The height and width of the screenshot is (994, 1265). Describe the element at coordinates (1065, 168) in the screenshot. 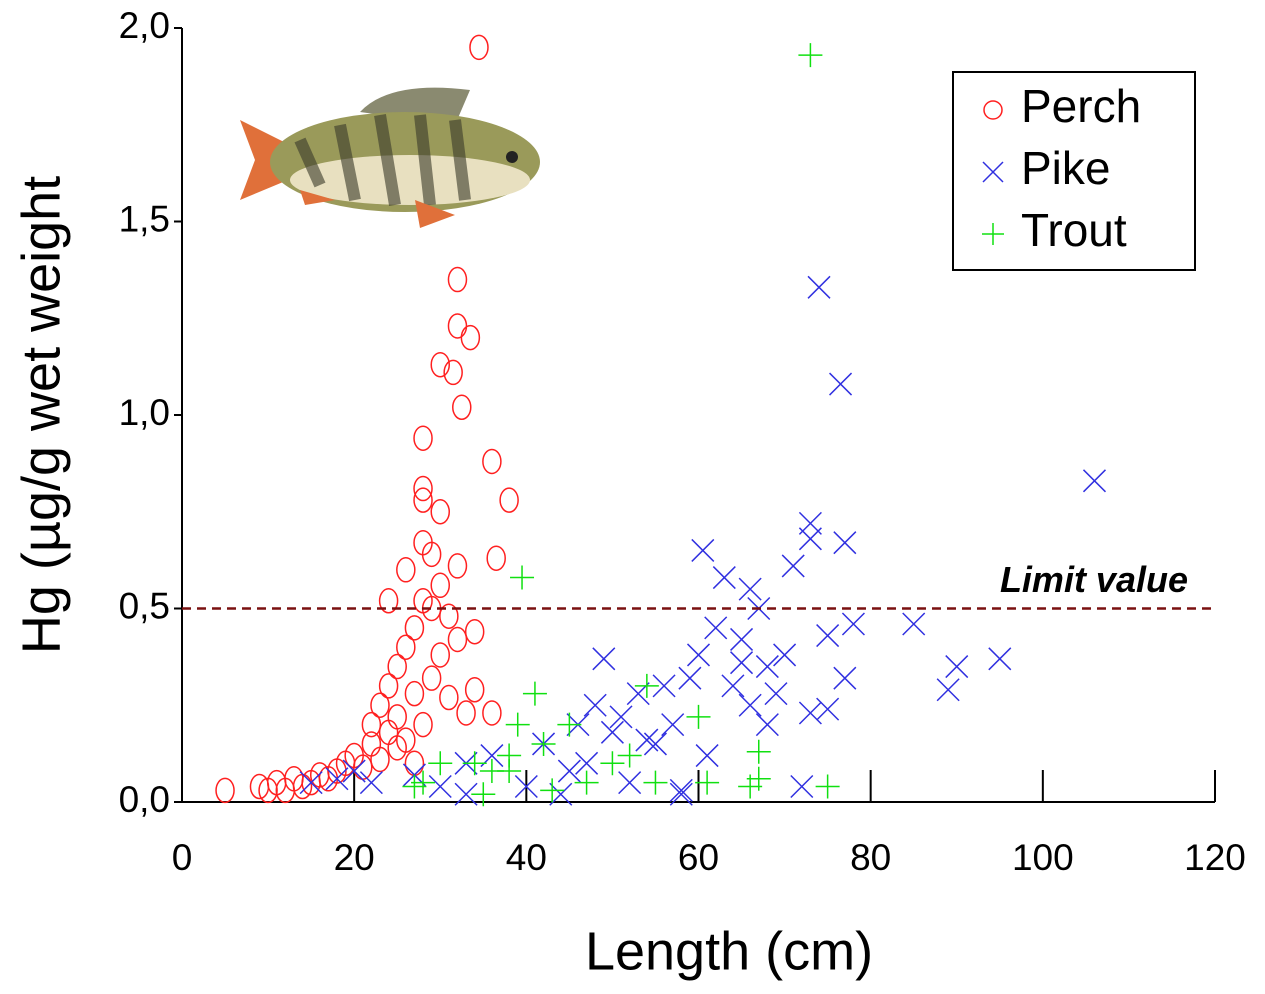

I see `legend-label: Pike` at that location.